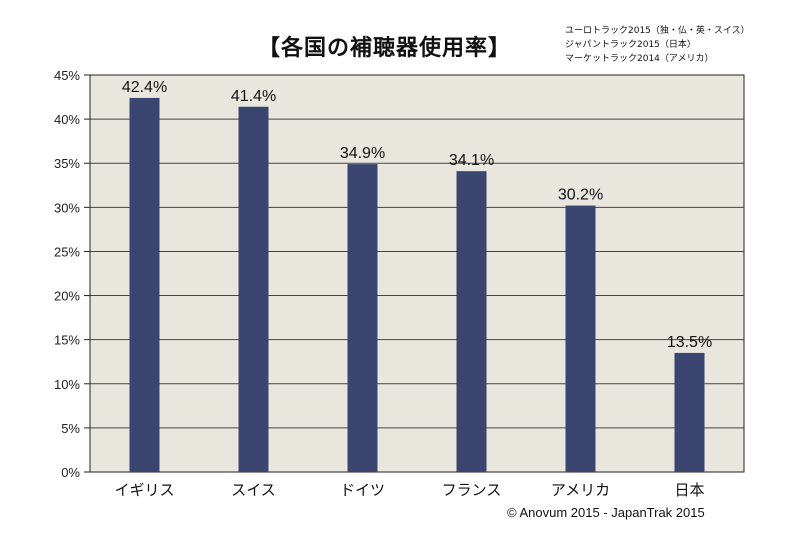 The height and width of the screenshot is (533, 800). I want to click on y-tick-label: 35%, so click(67, 163).